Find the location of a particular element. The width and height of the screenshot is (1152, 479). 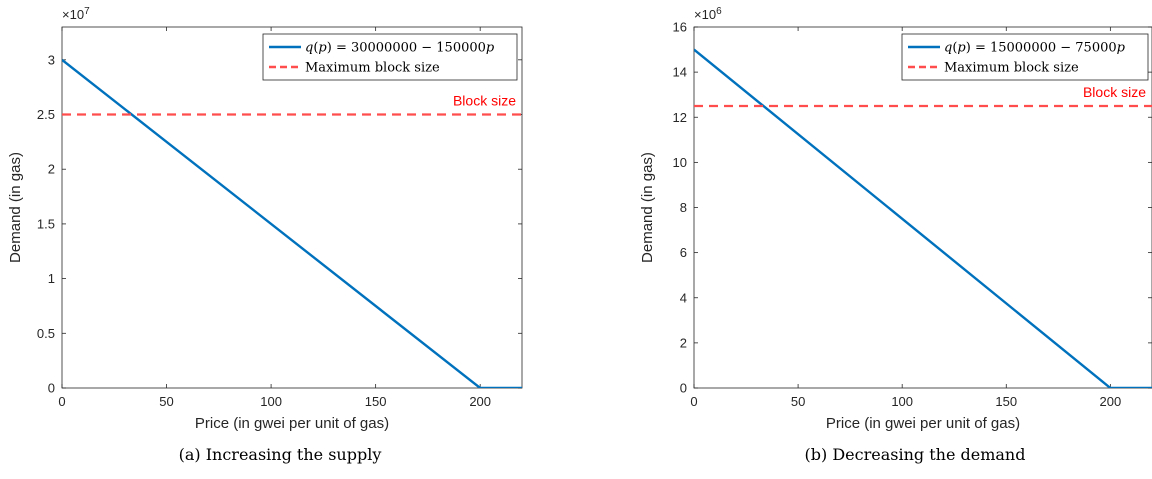

y-tick-label: 10 is located at coordinates (680, 162).